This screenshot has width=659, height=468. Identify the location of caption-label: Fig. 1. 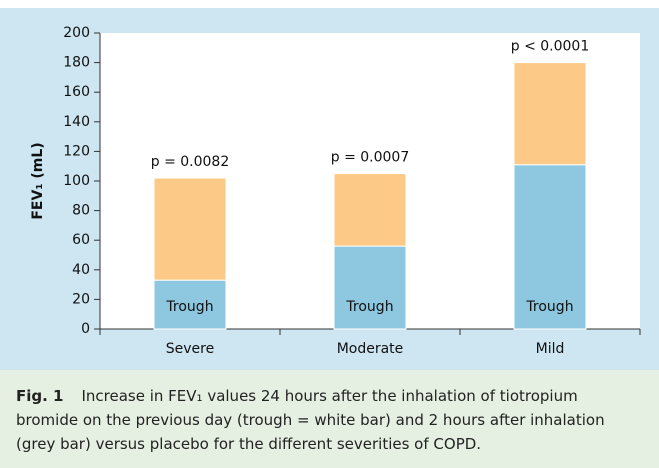
(40, 396).